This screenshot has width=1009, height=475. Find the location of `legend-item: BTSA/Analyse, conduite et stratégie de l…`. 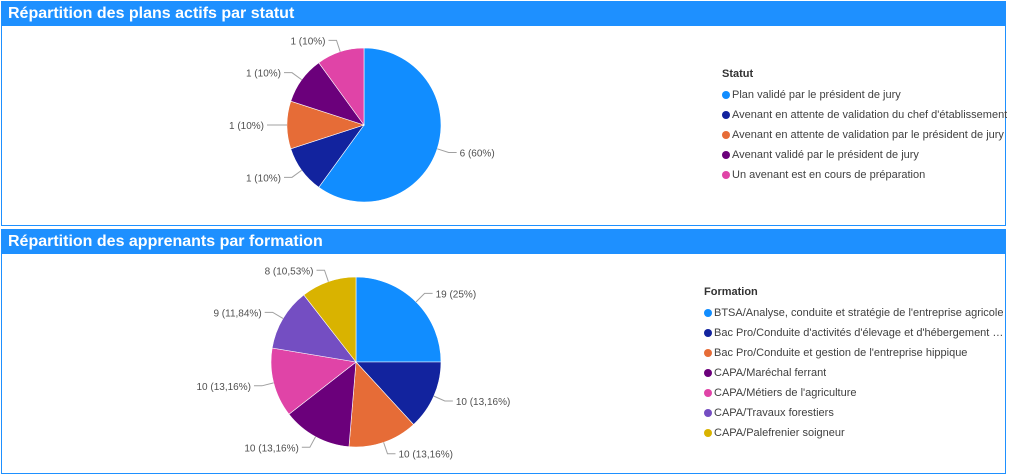

legend-item: BTSA/Analyse, conduite et stratégie de l… is located at coordinates (854, 313).